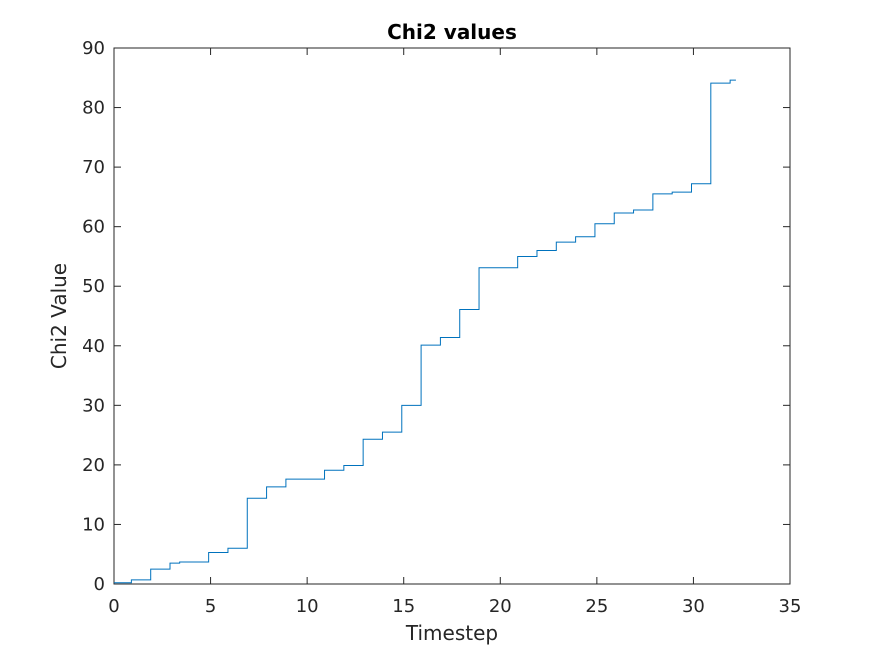  I want to click on y-tick-label: 20, so click(93, 465).